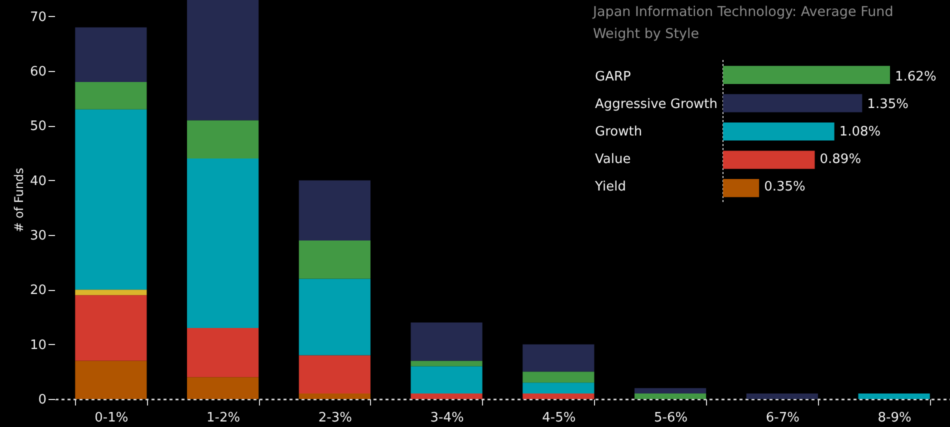  Describe the element at coordinates (895, 418) in the screenshot. I see `x-tick-label: 8-9%` at that location.